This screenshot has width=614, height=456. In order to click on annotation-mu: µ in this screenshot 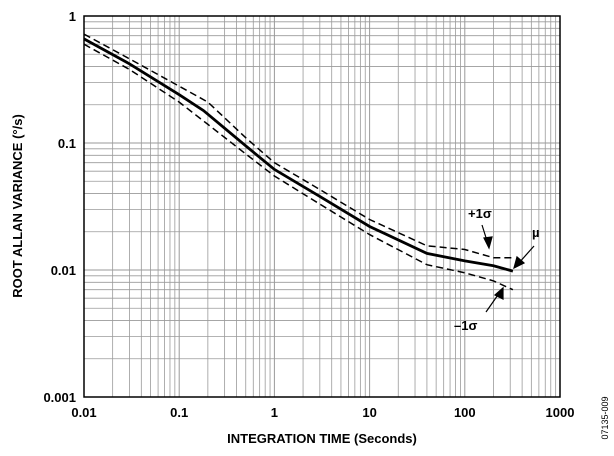, I will do `click(536, 232)`.